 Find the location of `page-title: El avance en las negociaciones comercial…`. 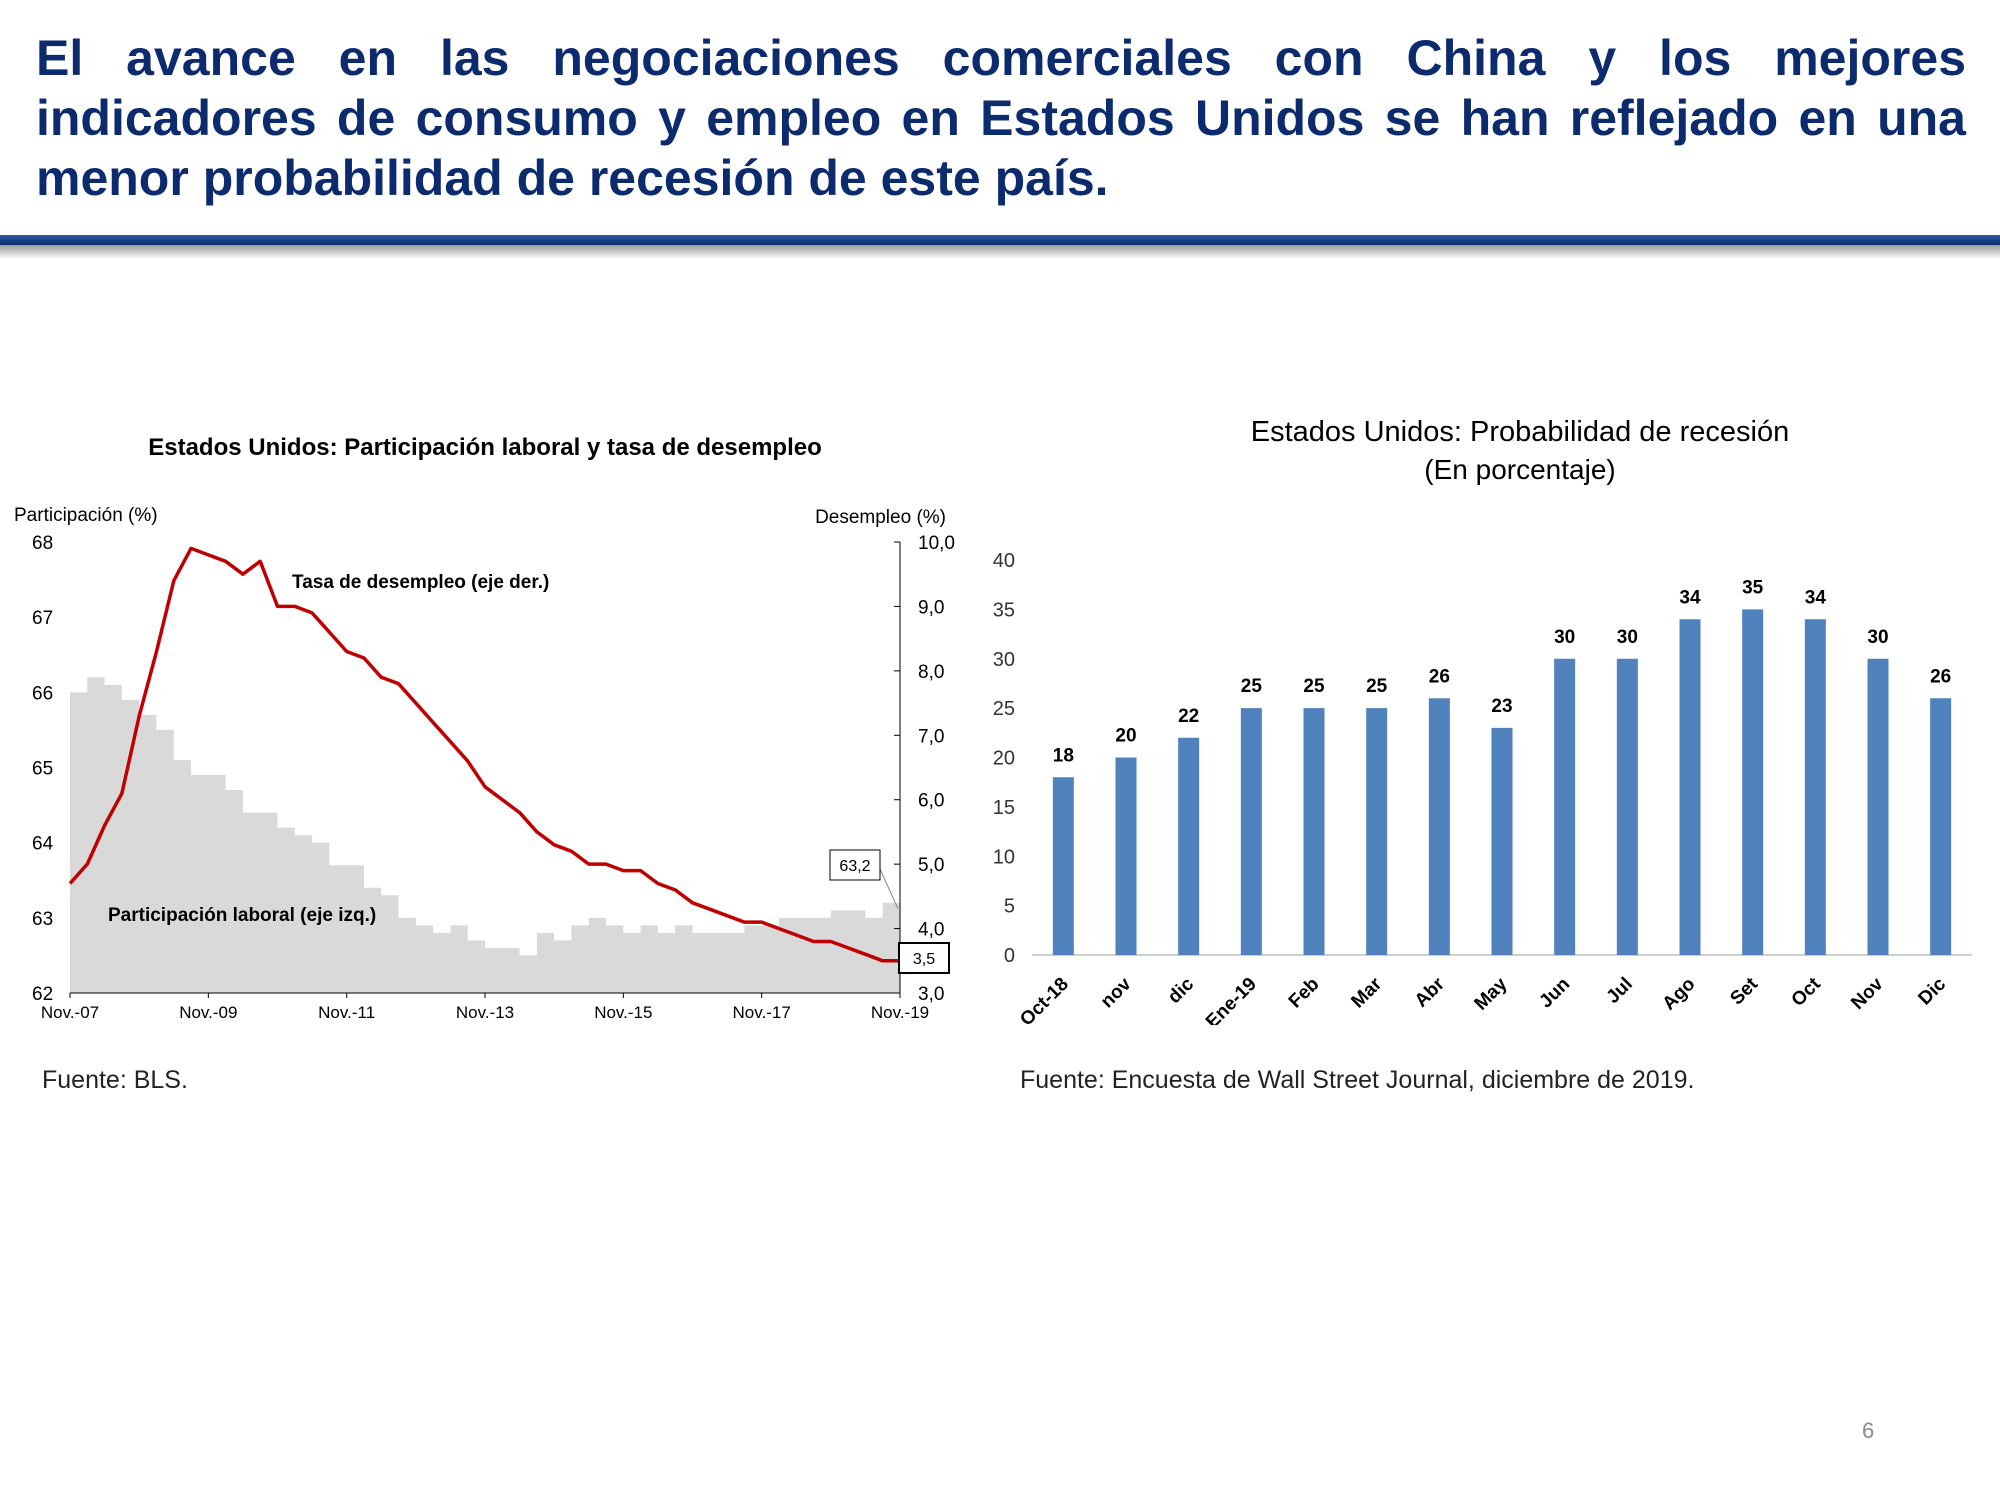

page-title: El avance en las negociaciones comercial… is located at coordinates (1001, 118).